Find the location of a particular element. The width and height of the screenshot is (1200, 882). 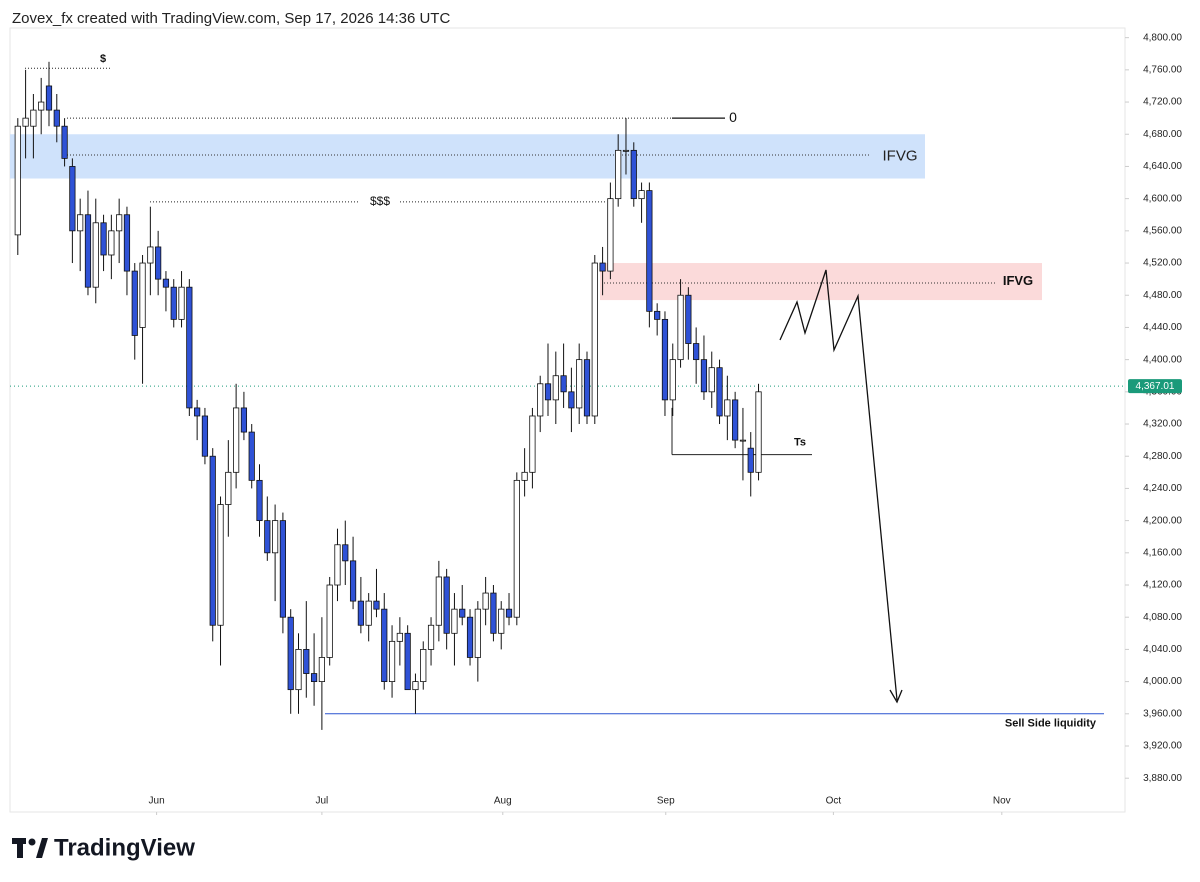

x-tick-label: Jul is located at coordinates (321, 801).